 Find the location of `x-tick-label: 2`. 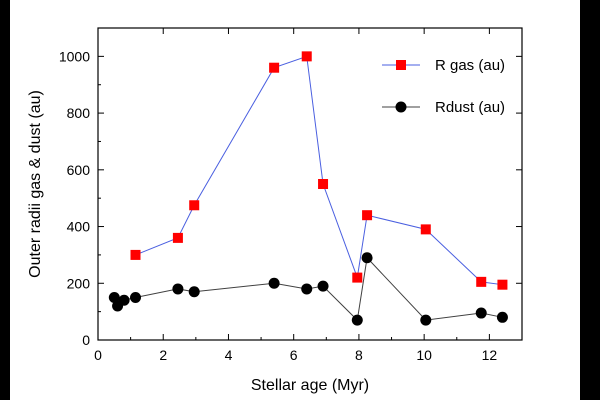

x-tick-label: 2 is located at coordinates (163, 355).